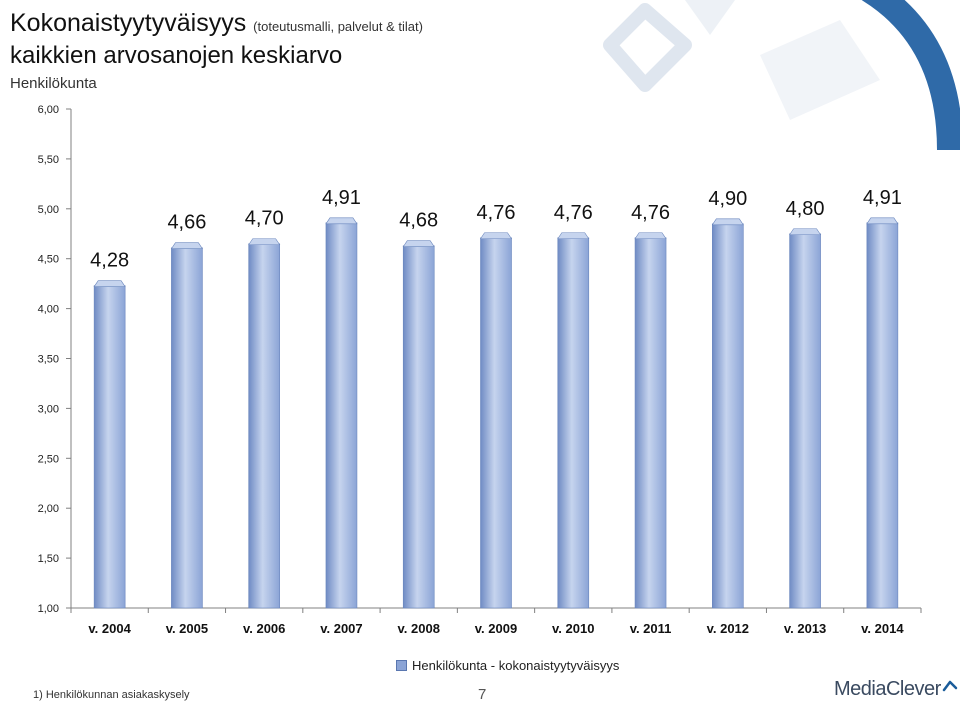 This screenshot has width=960, height=712. What do you see at coordinates (651, 628) in the screenshot?
I see `x-tick-label: v. 2011` at bounding box center [651, 628].